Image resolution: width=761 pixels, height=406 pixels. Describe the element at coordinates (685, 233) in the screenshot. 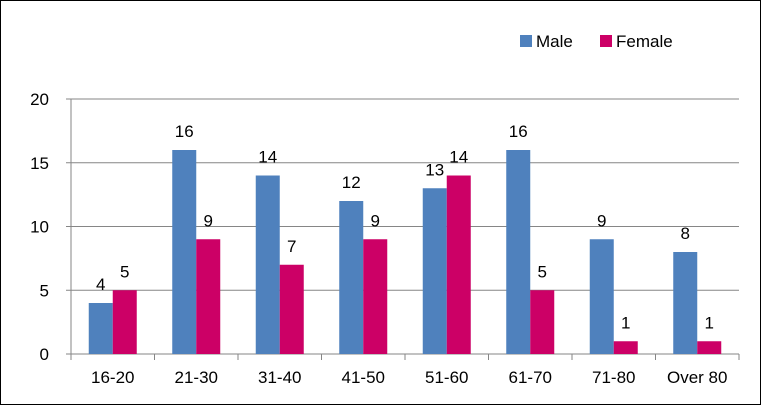

I see `data-label-male: 8` at that location.